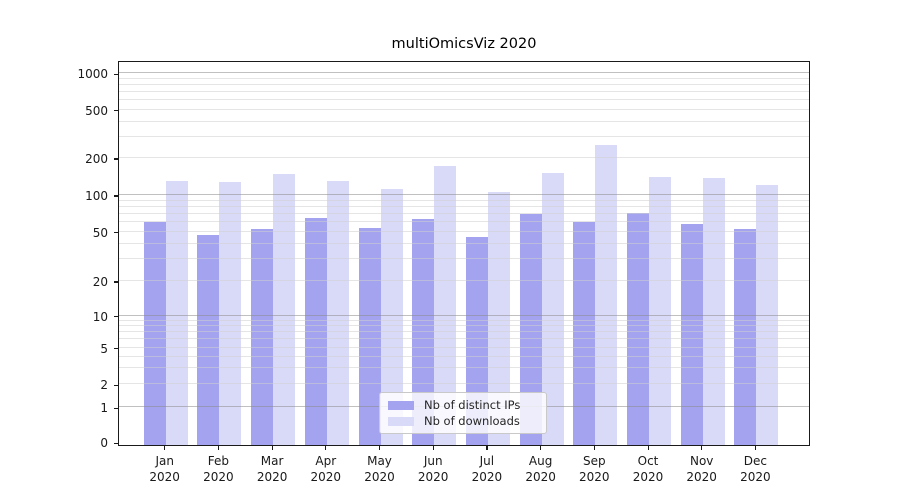  Describe the element at coordinates (337, 313) in the screenshot. I see `bar-apr-downloads` at that location.